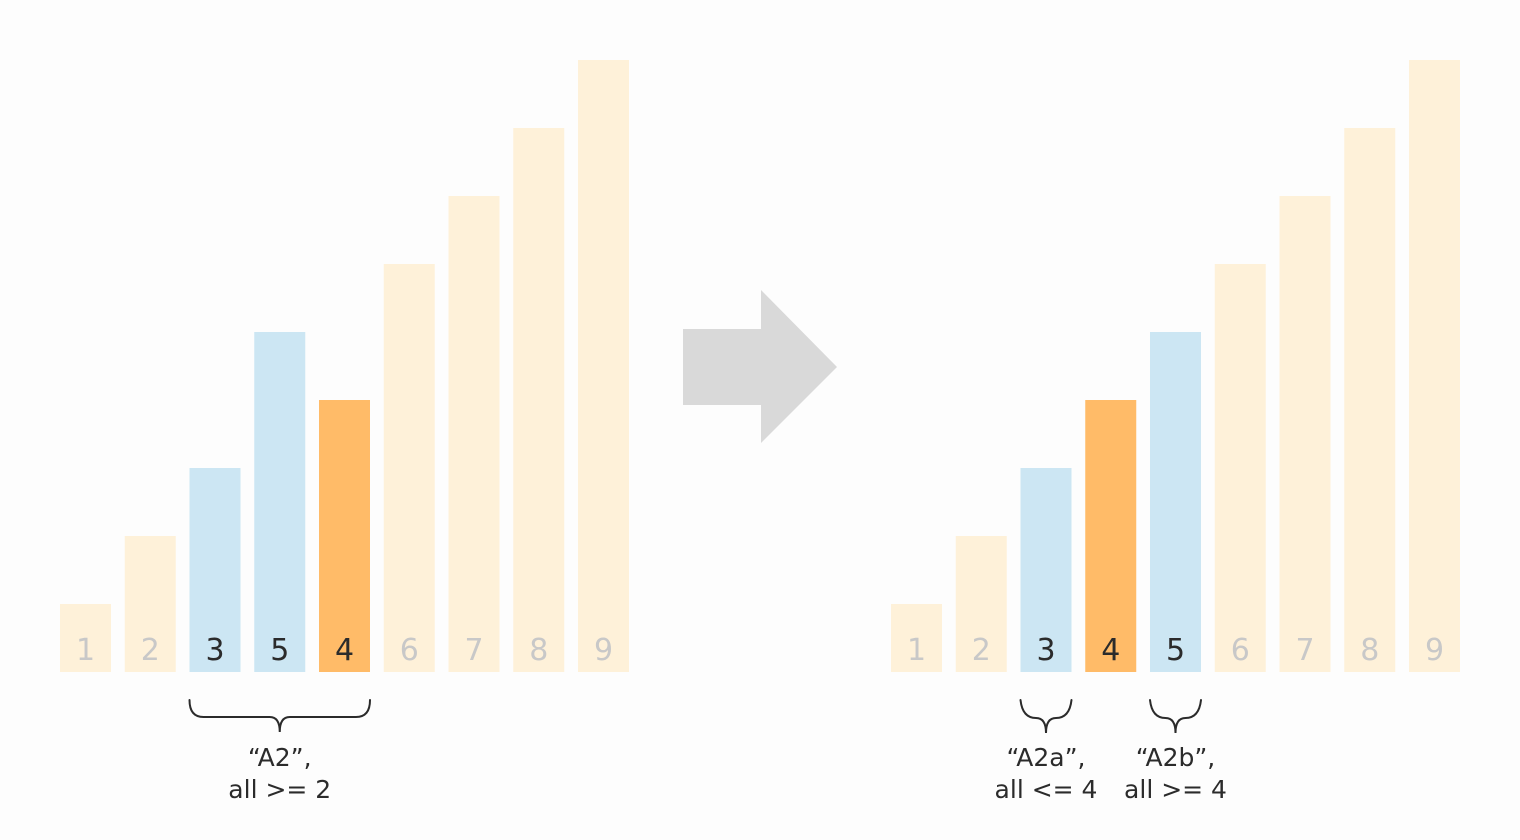  Describe the element at coordinates (473, 650) in the screenshot. I see `bar-label-before-7: 7` at that location.